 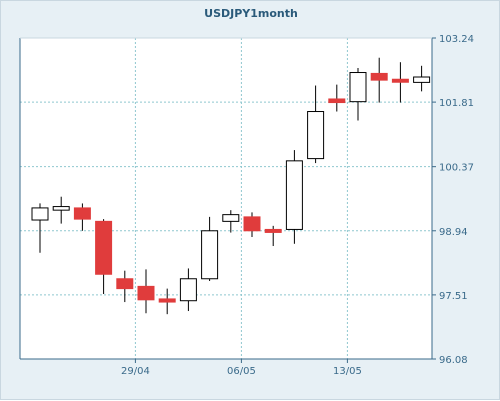 I want to click on y-tick-label: 97.51, so click(x=453, y=296).